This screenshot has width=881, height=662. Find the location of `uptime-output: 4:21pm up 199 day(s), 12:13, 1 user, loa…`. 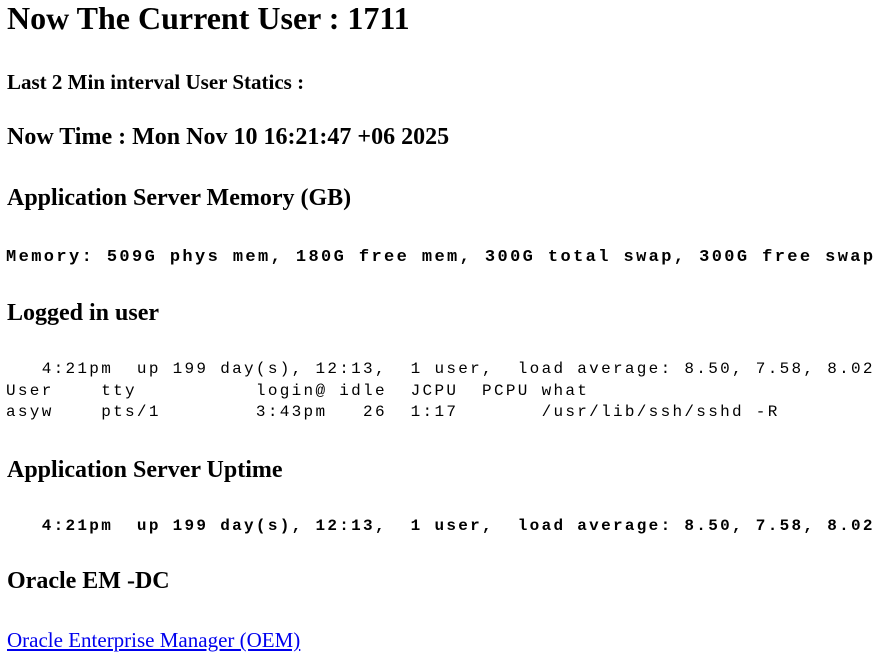

uptime-output: 4:21pm up 199 day(s), 12:13, 1 user, loa… is located at coordinates (440, 526).